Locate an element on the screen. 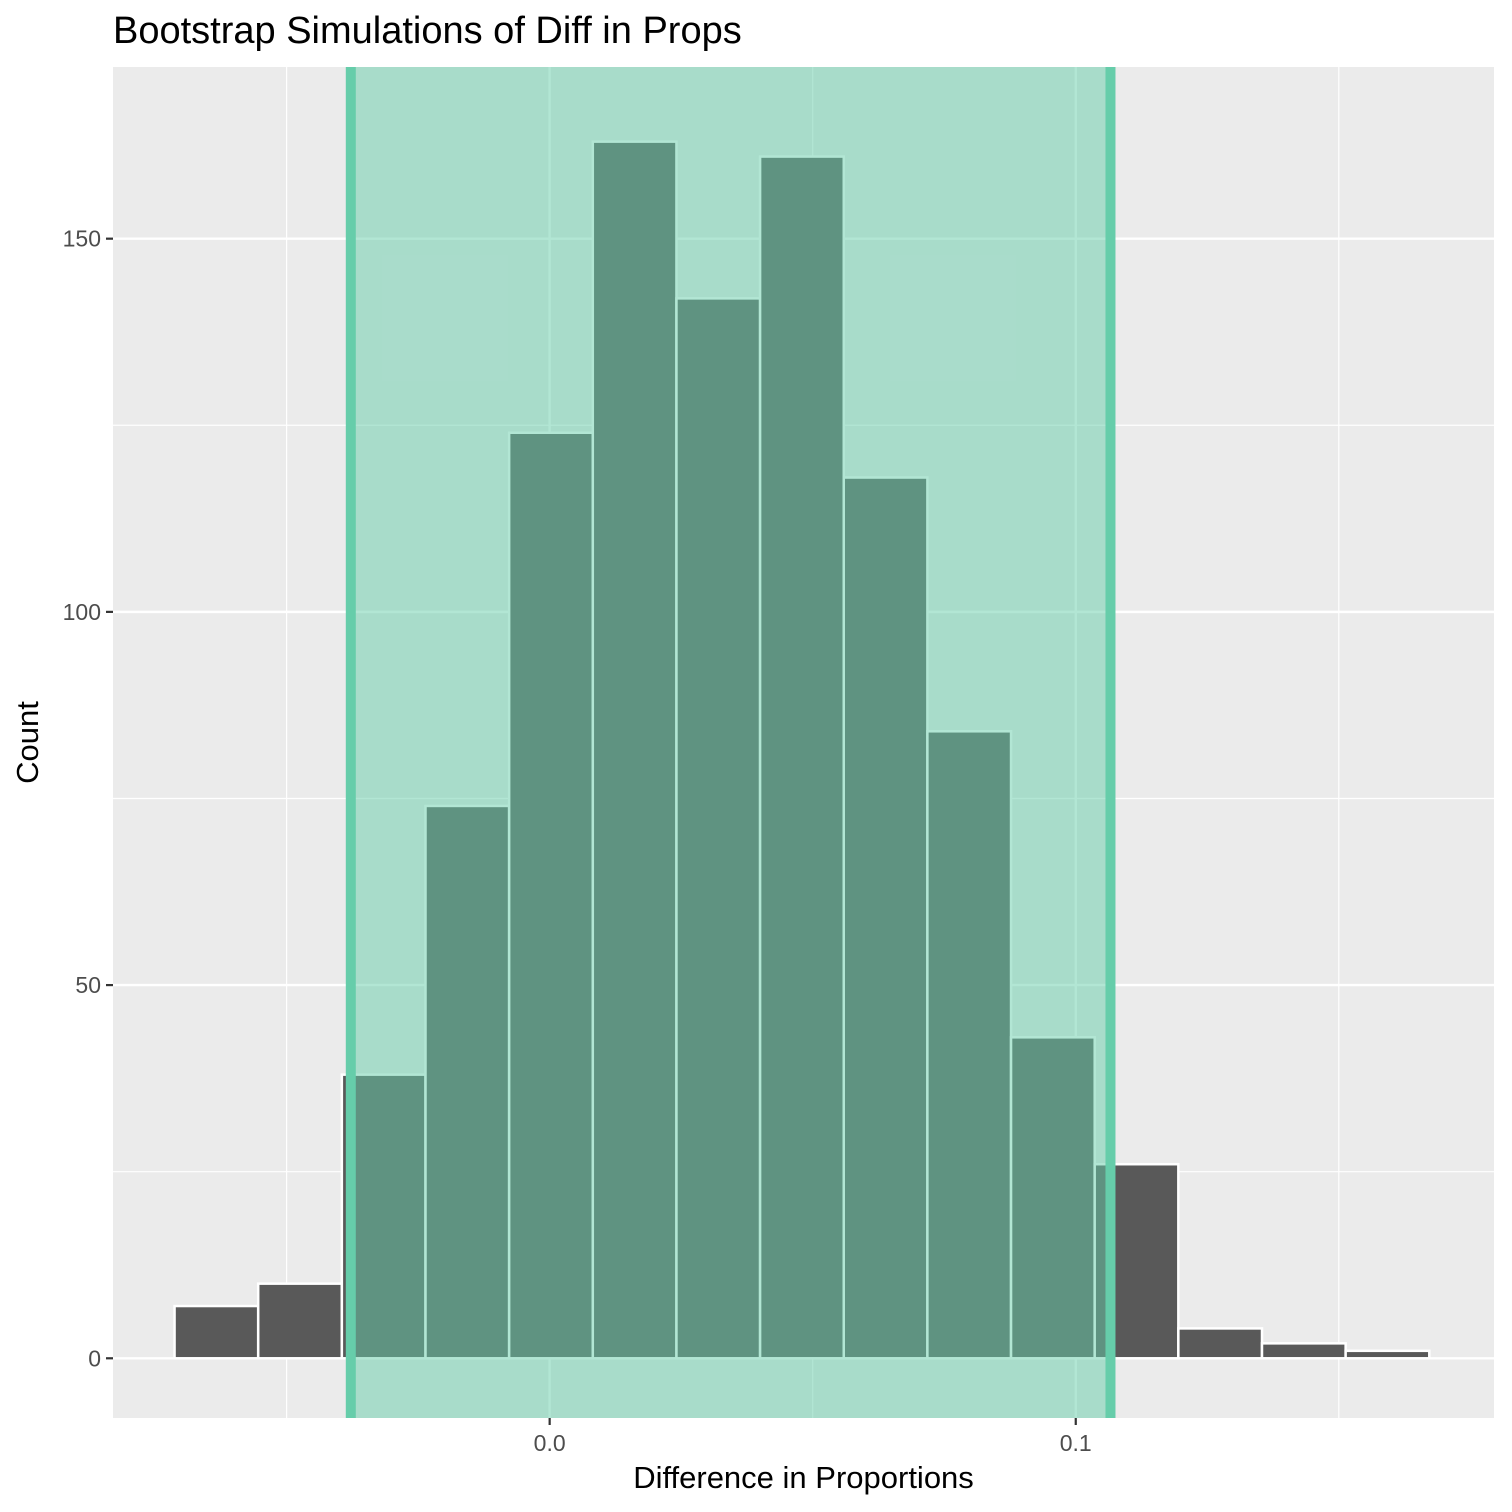 Image resolution: width=1512 pixels, height=1512 pixels. x-tick-label: 0.0 is located at coordinates (550, 1443).